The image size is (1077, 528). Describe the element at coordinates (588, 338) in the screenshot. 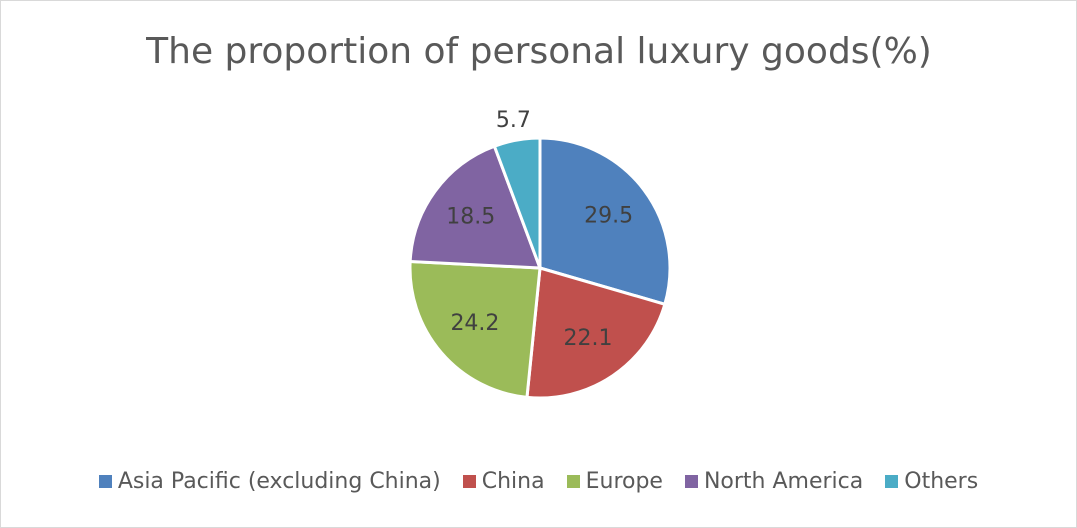

I see `data-label: 22.1` at that location.